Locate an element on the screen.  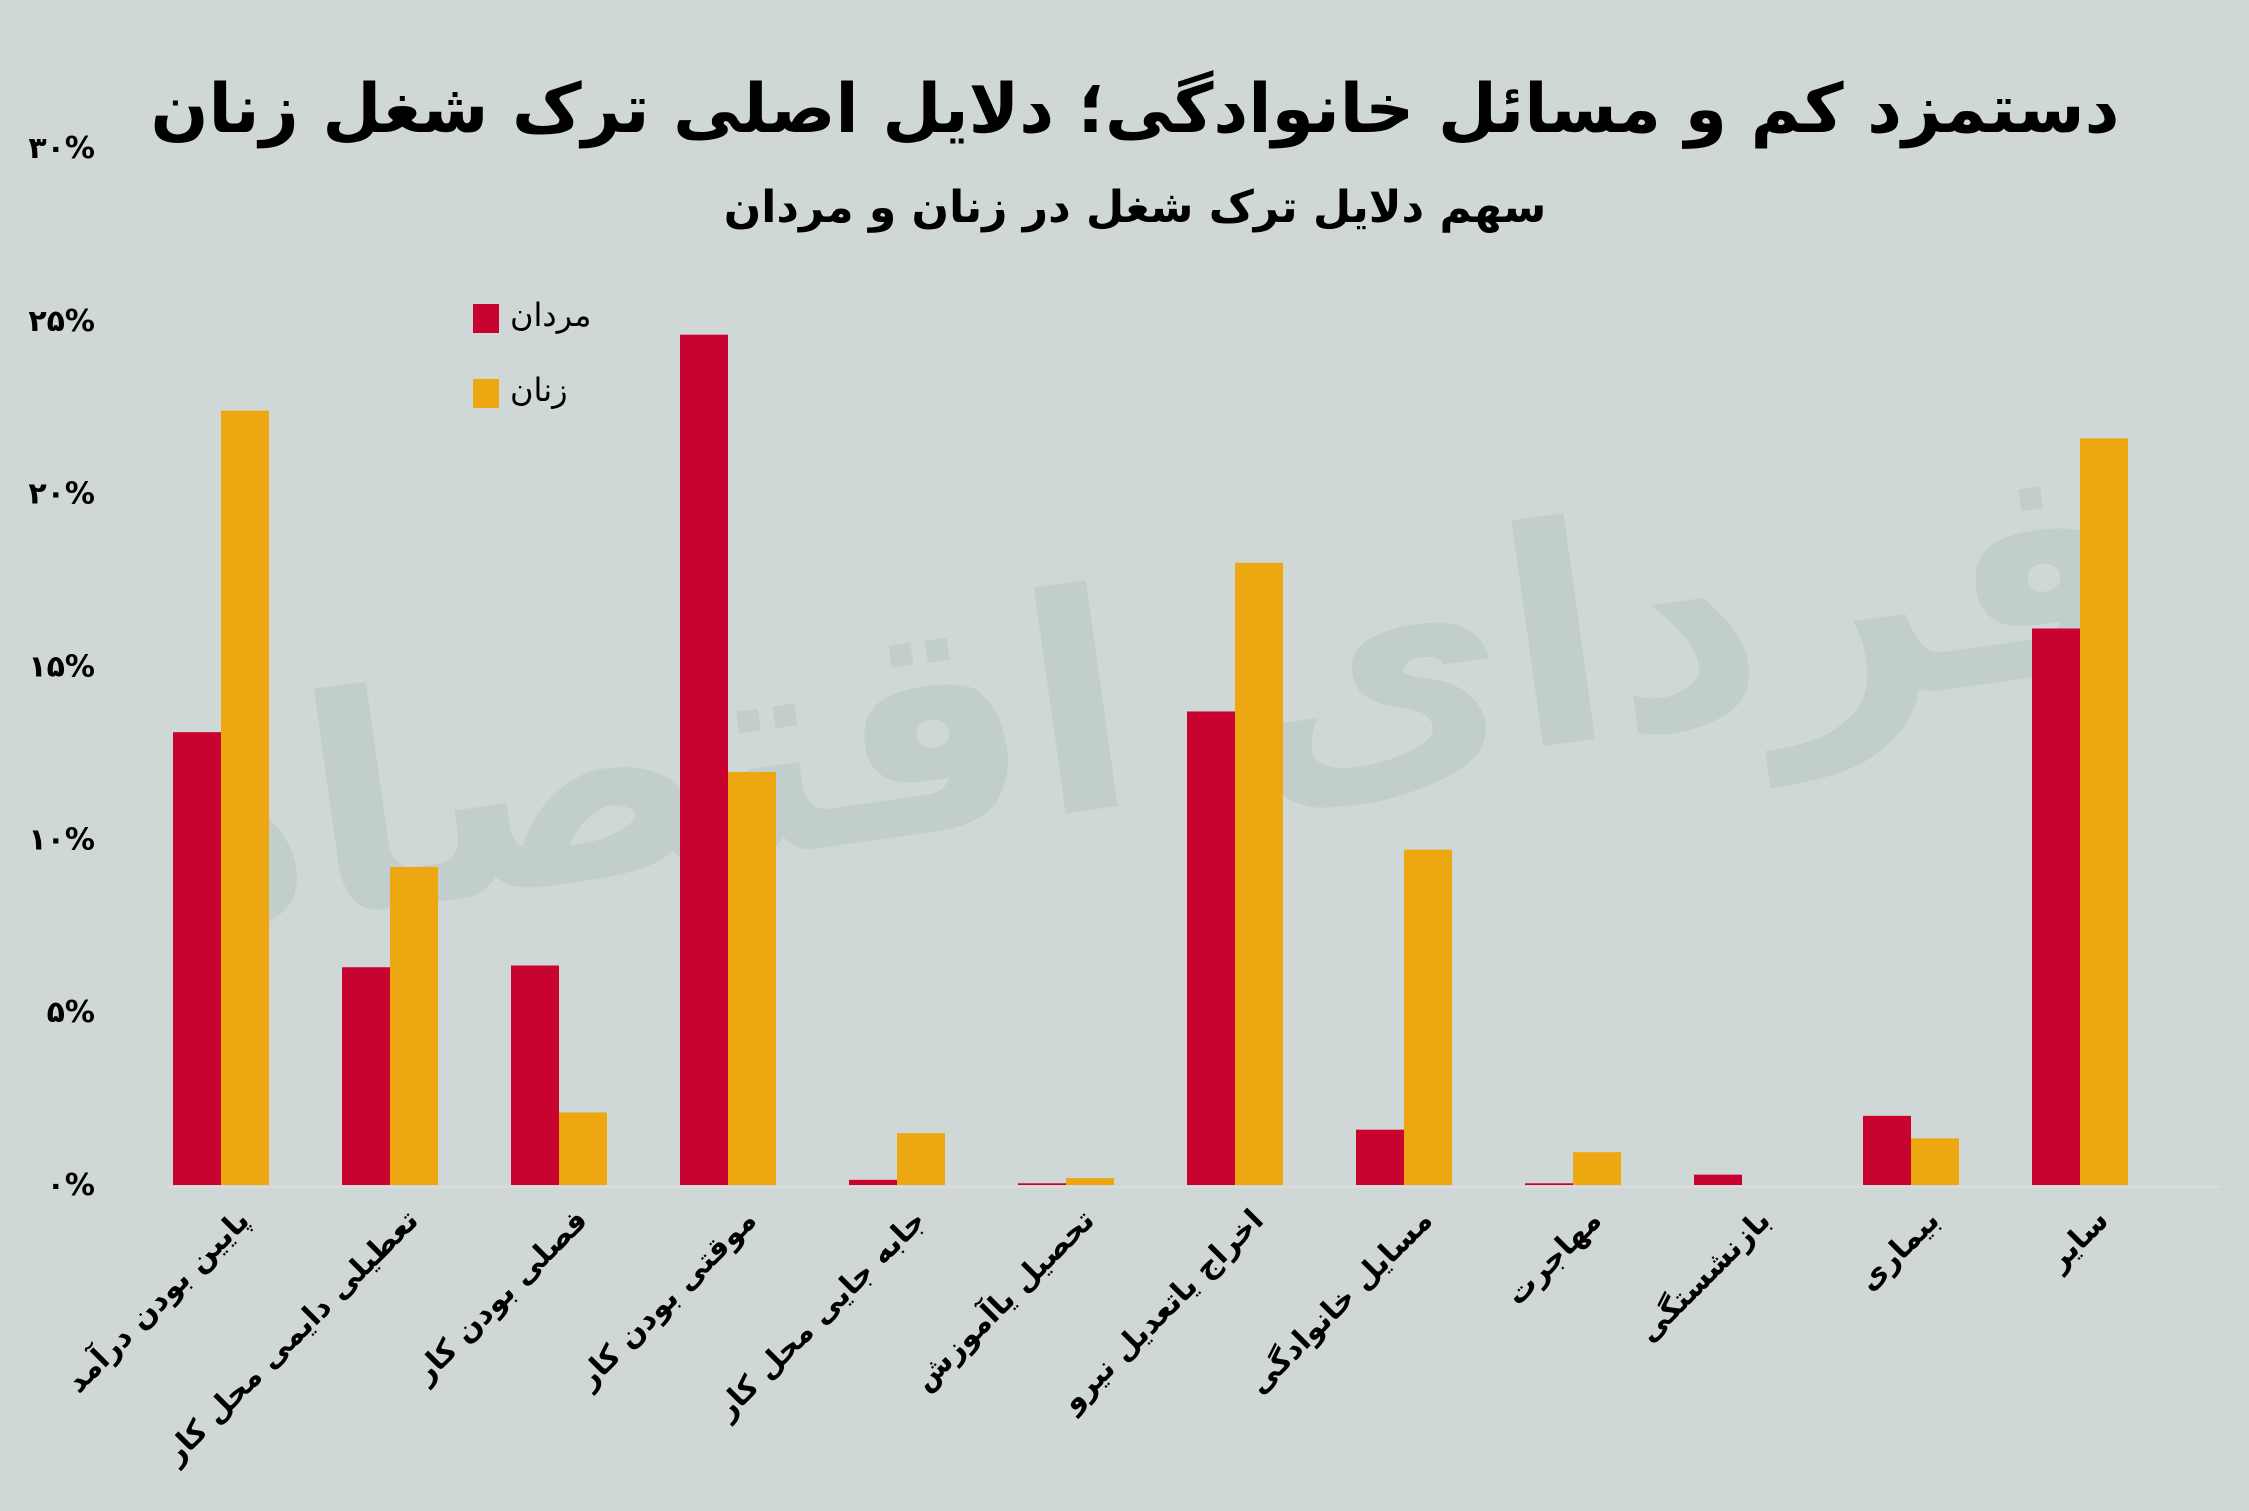
legend-label-women: زنان is located at coordinates (539, 390).